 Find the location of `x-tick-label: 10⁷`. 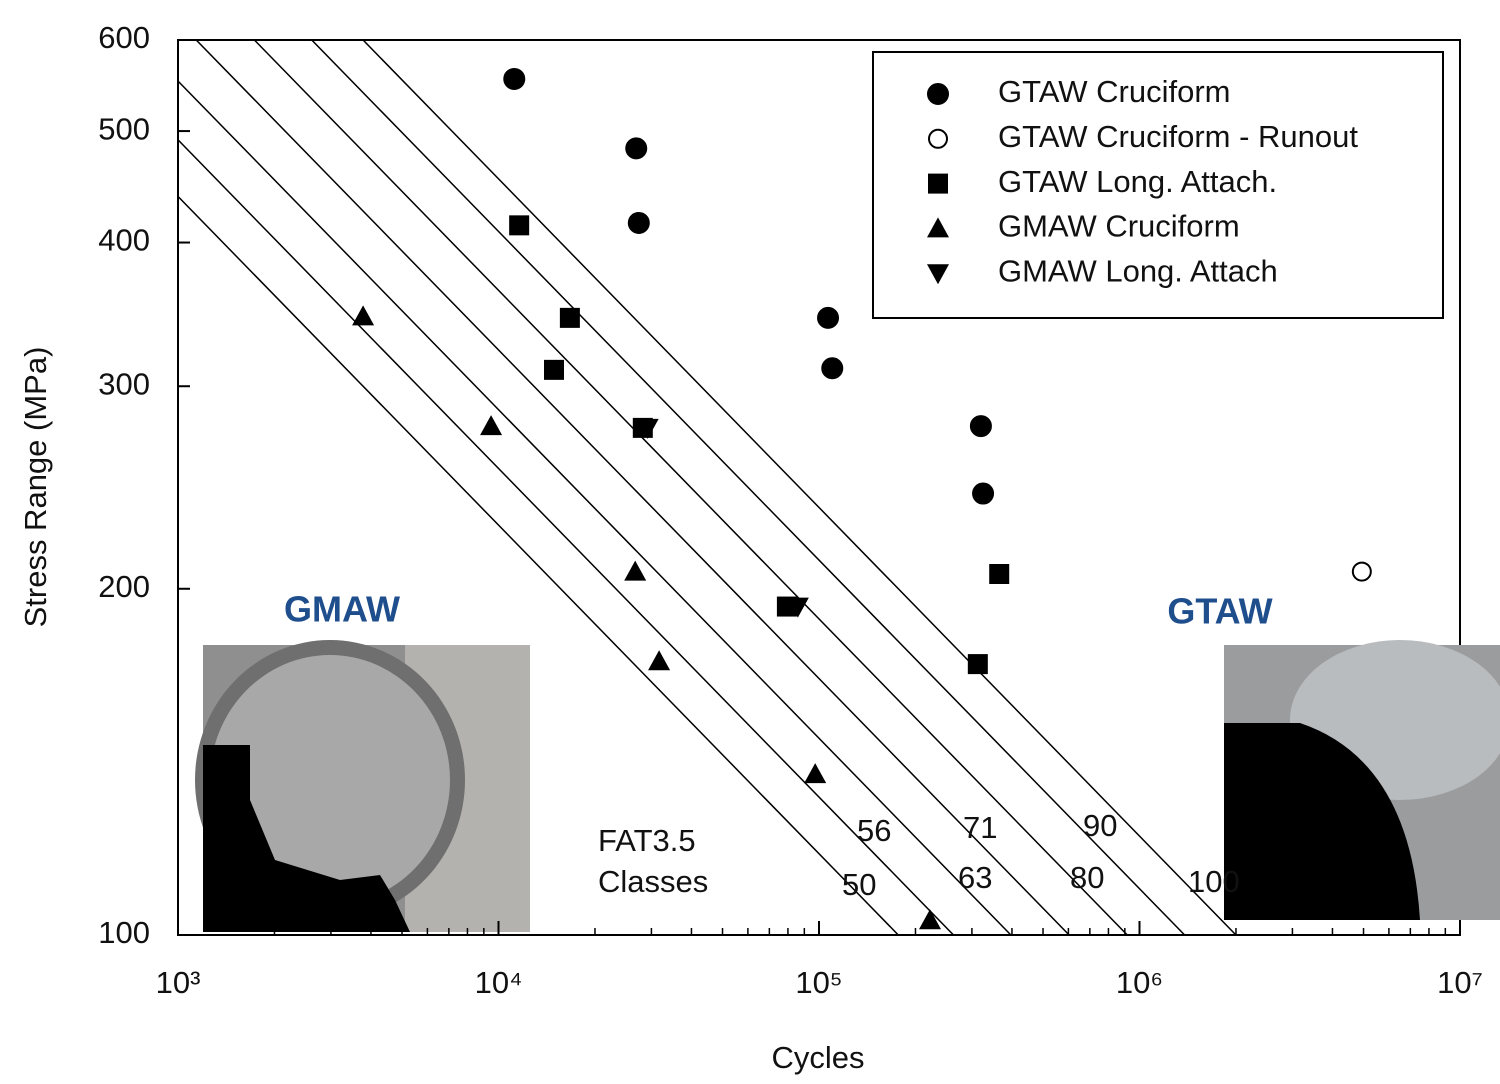

x-tick-label: 10⁷ is located at coordinates (1460, 982).